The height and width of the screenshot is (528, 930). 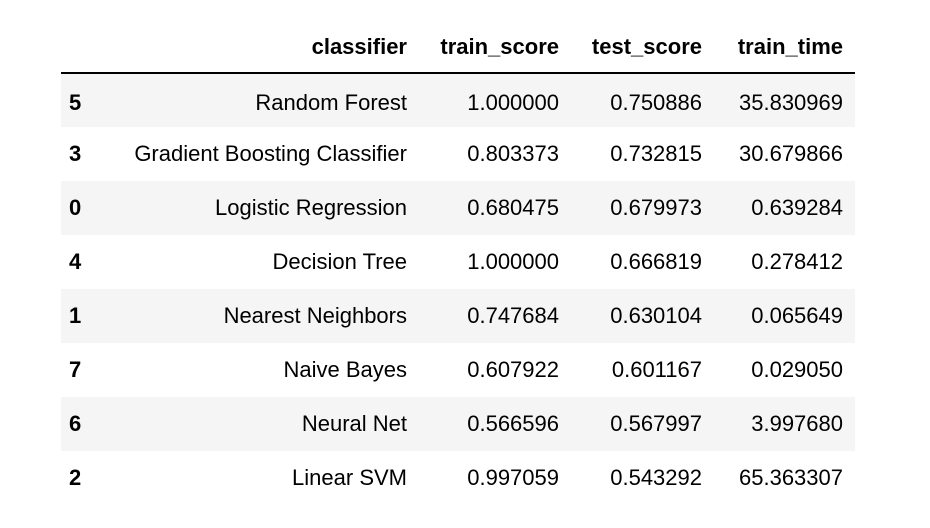 What do you see at coordinates (791, 477) in the screenshot?
I see `train-time-cell: 65.363307` at bounding box center [791, 477].